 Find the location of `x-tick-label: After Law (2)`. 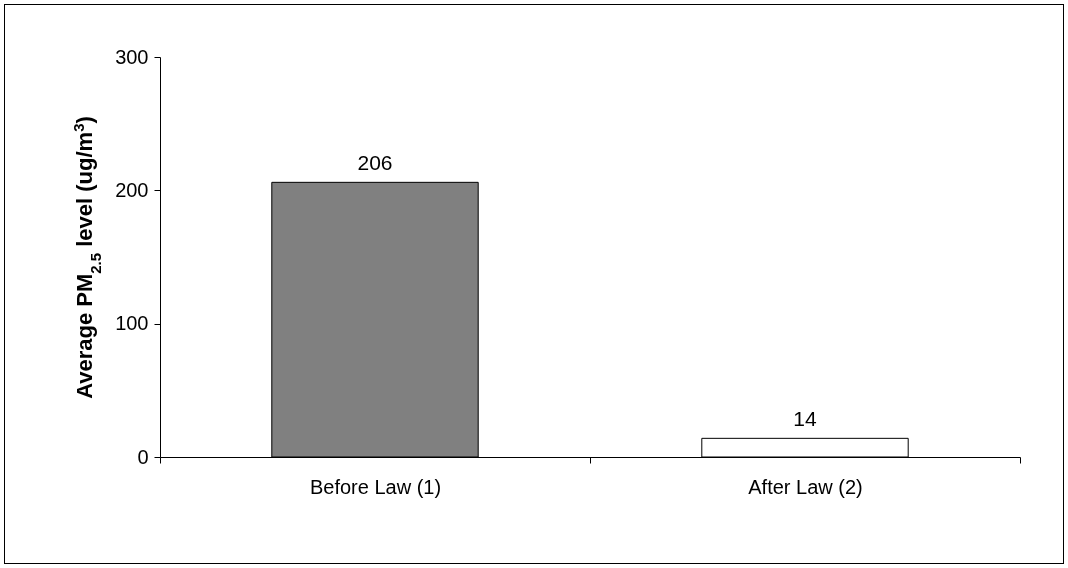

x-tick-label: After Law (2) is located at coordinates (805, 486).